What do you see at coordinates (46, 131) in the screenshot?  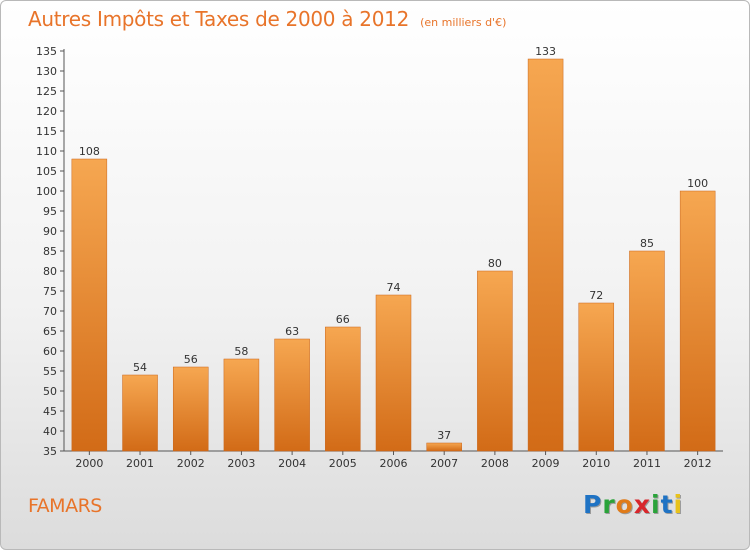 I see `y-tick-label: 115` at bounding box center [46, 131].